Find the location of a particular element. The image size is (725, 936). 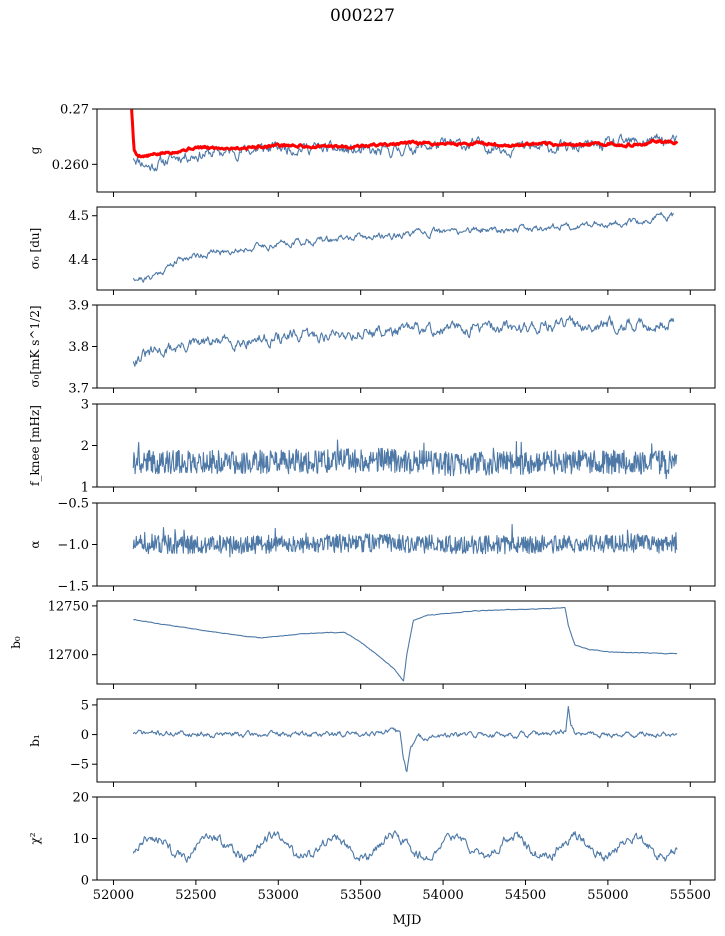

y-tick-label: 2 is located at coordinates (85, 446).